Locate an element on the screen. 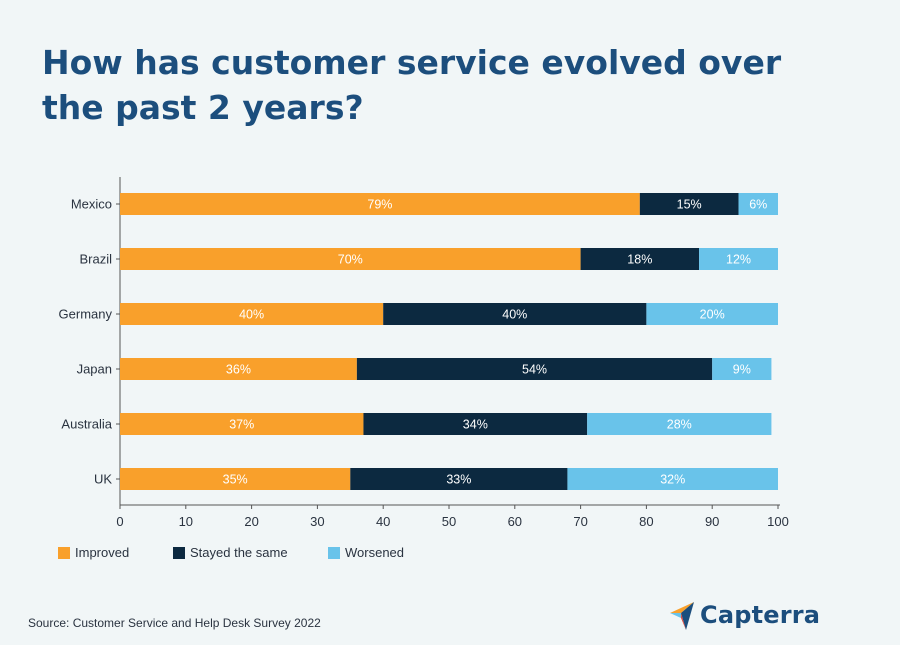 The height and width of the screenshot is (645, 900). data-label-japan-worsened: 9% is located at coordinates (742, 370).